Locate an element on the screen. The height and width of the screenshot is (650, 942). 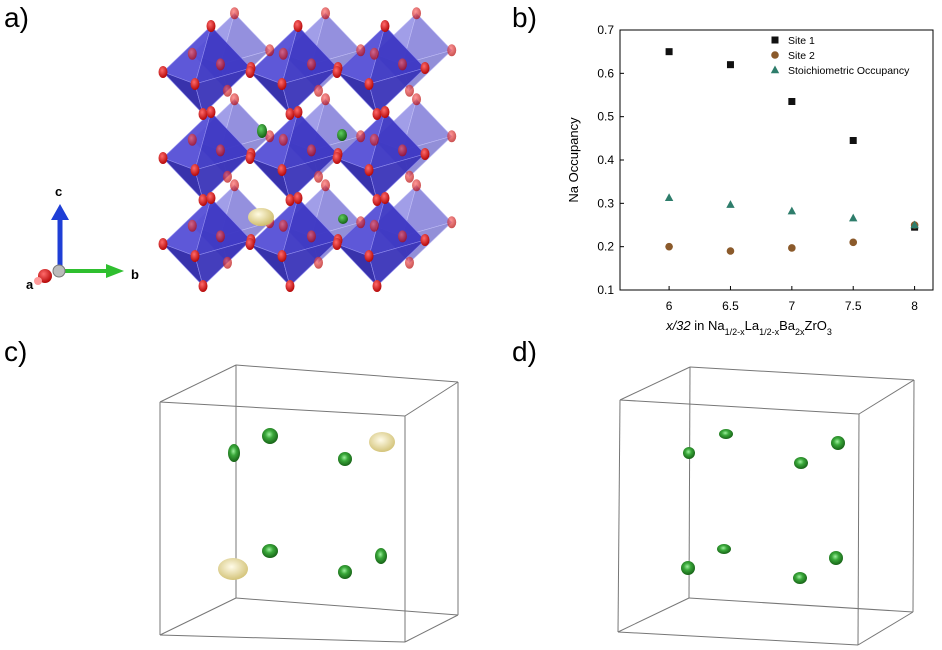
axis-label-c: c is located at coordinates (58, 191).